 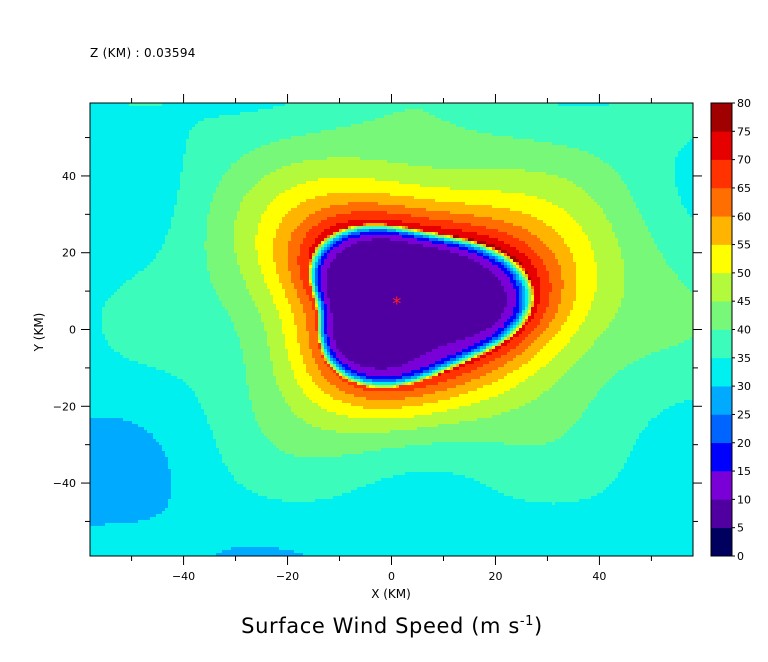 What do you see at coordinates (721, 429) in the screenshot?
I see `colorbar-swatch` at bounding box center [721, 429].